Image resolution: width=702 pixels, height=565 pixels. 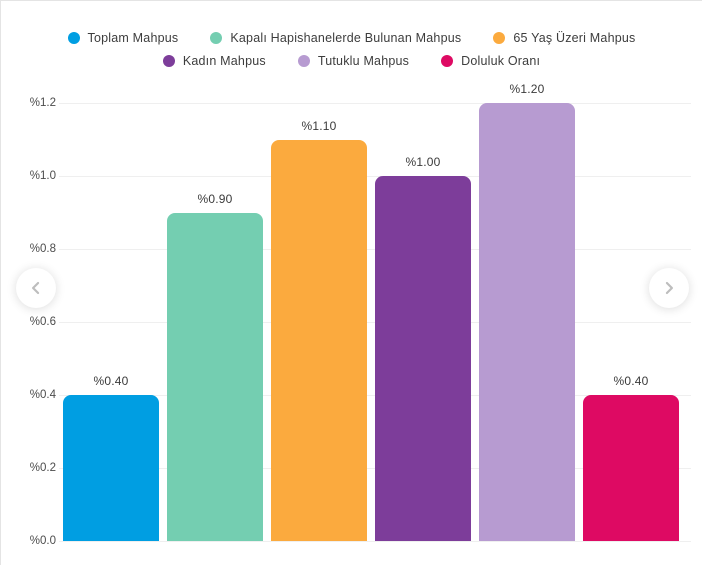 I want to click on legend-item-label: Doluluk Oranı, so click(x=501, y=61).